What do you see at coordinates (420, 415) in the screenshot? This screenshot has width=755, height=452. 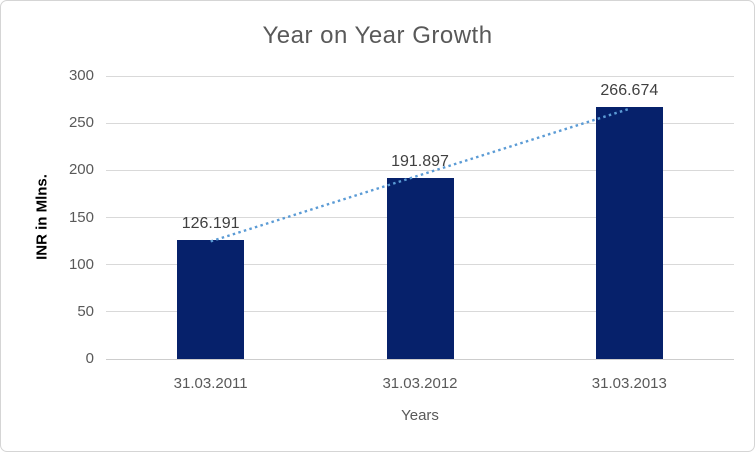 I see `x-axis-title: Years` at bounding box center [420, 415].